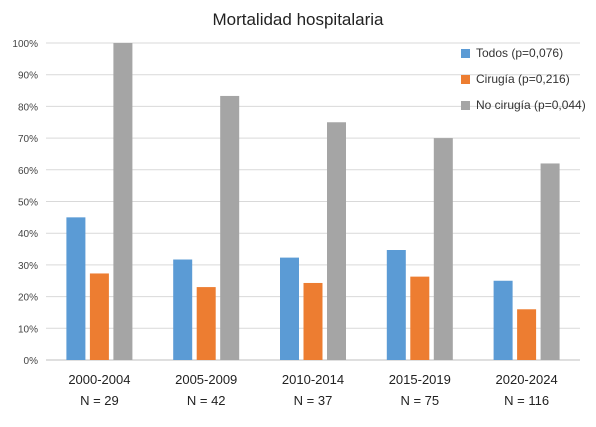  Describe the element at coordinates (28, 107) in the screenshot. I see `y-tick-label: 80%` at that location.